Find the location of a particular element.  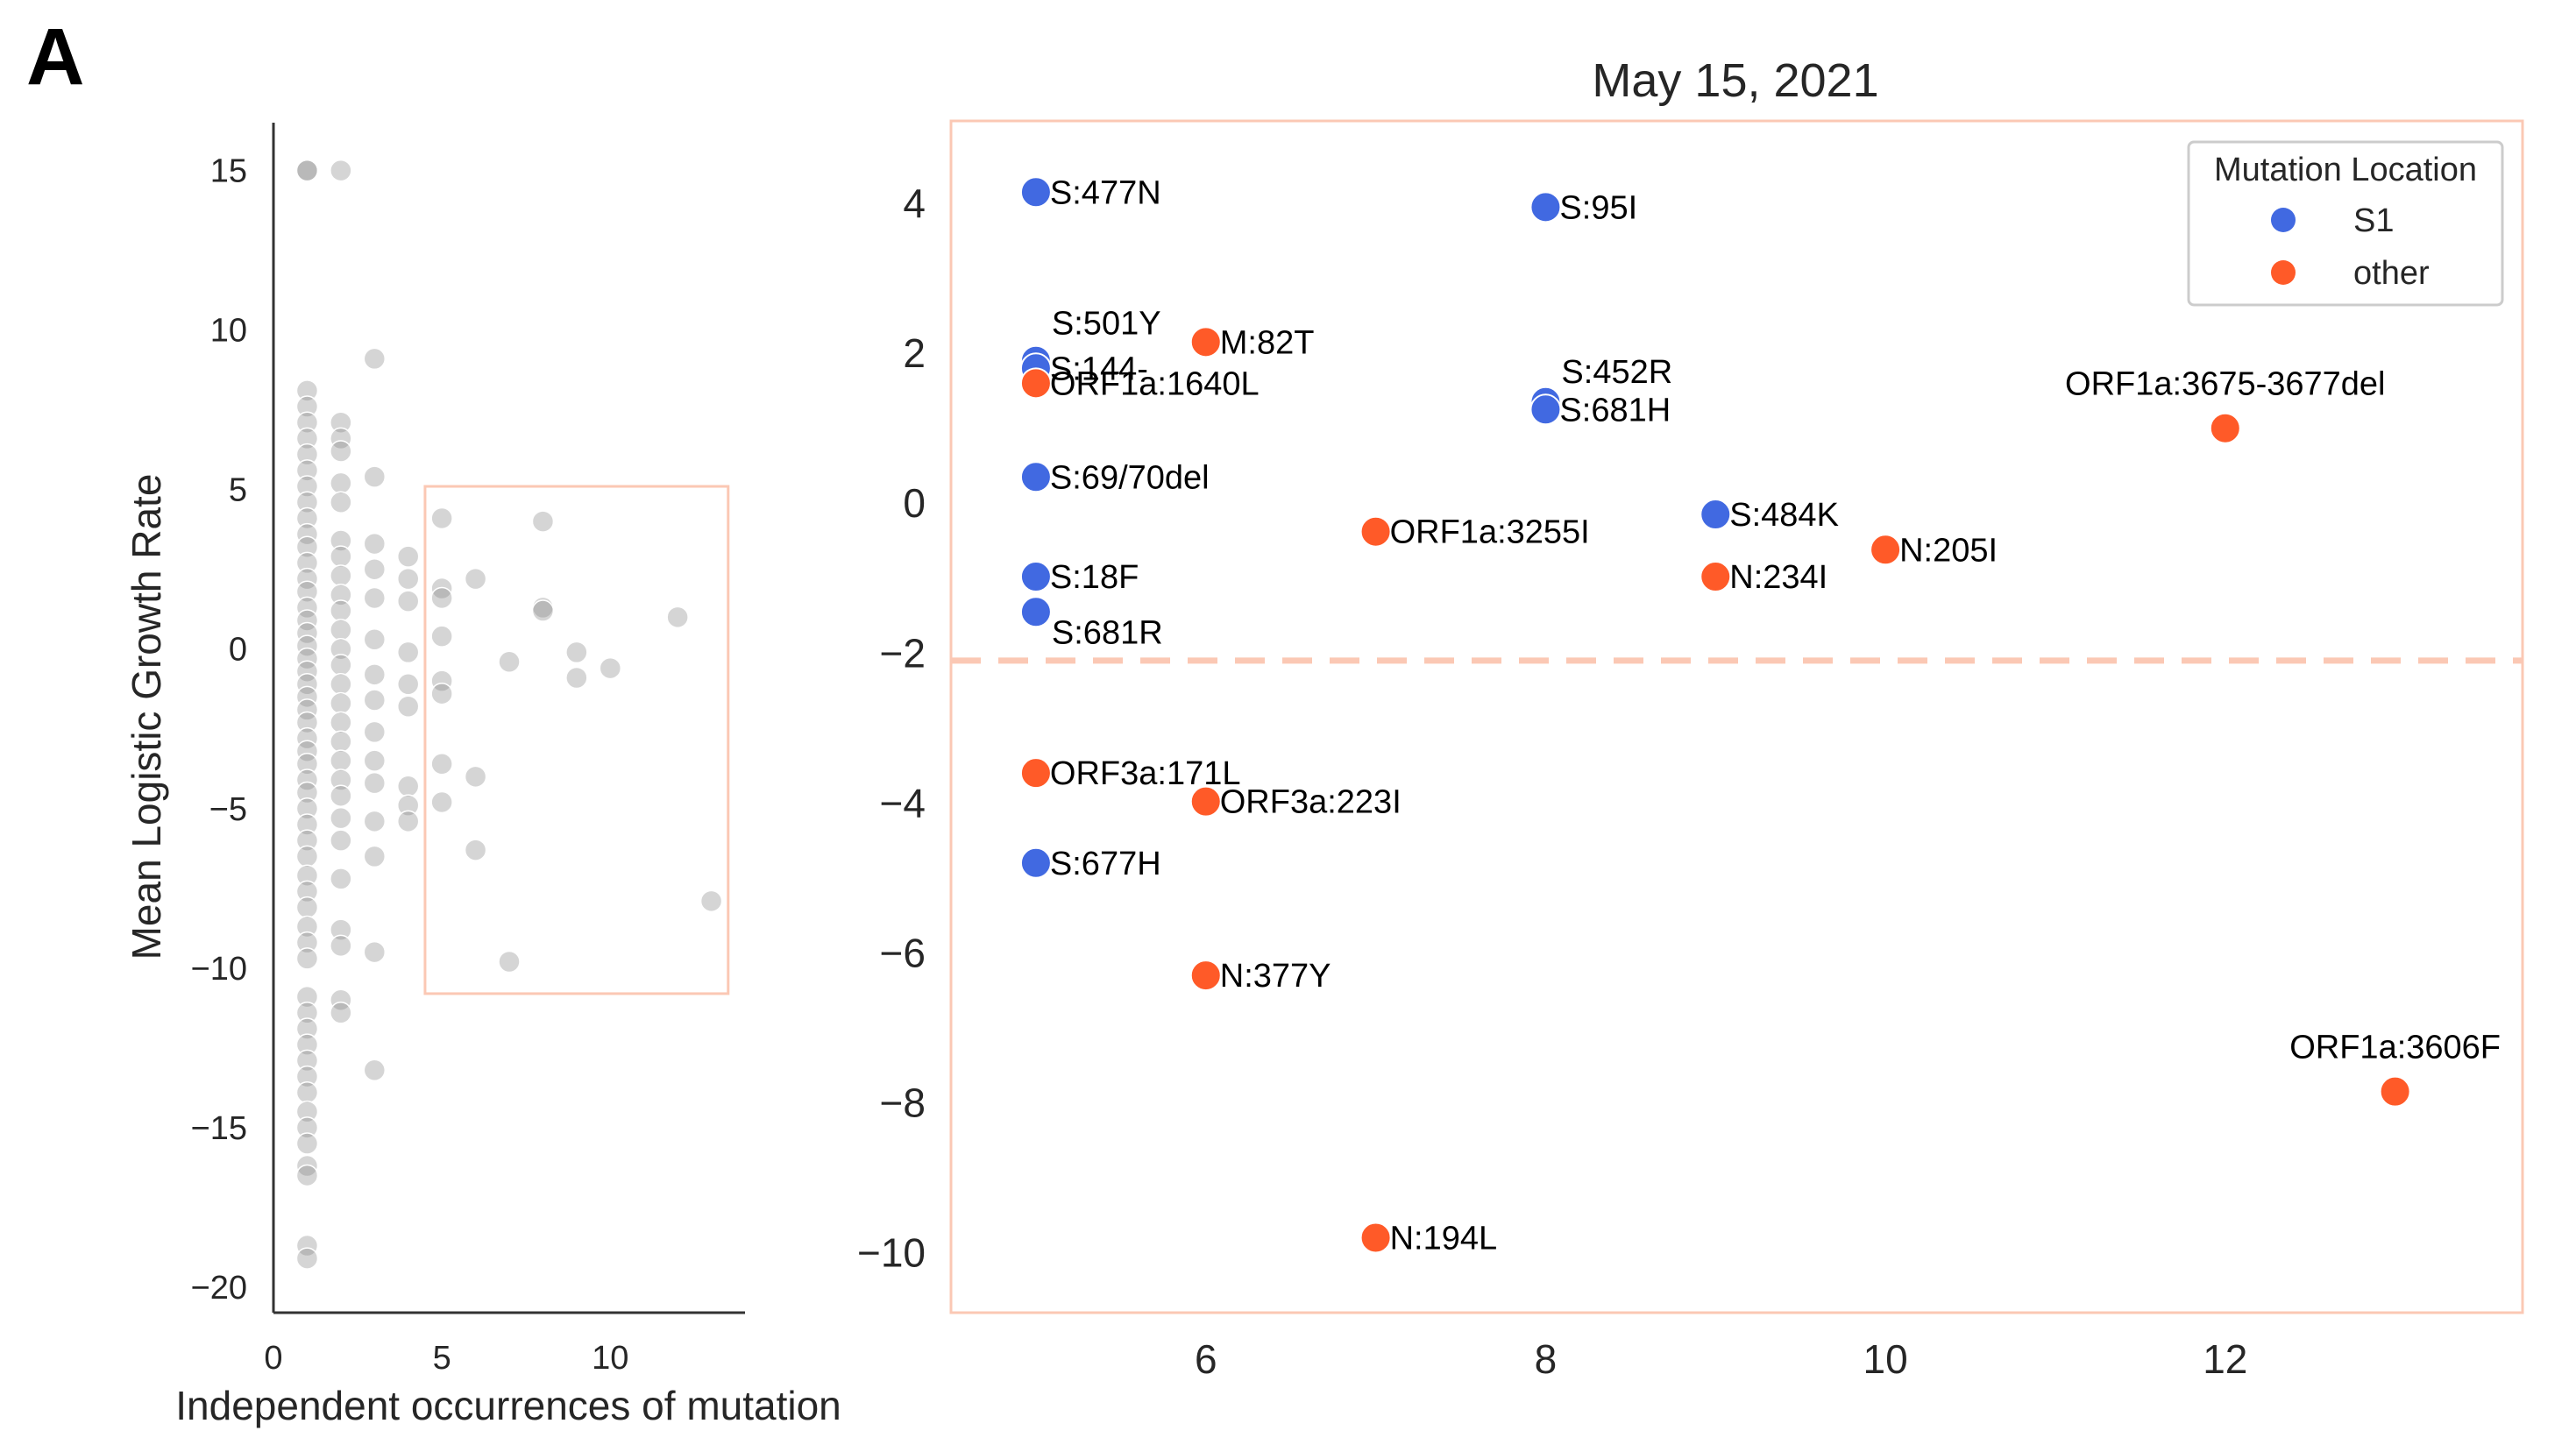

point-orf1a-3675-3677del is located at coordinates (2225, 428).